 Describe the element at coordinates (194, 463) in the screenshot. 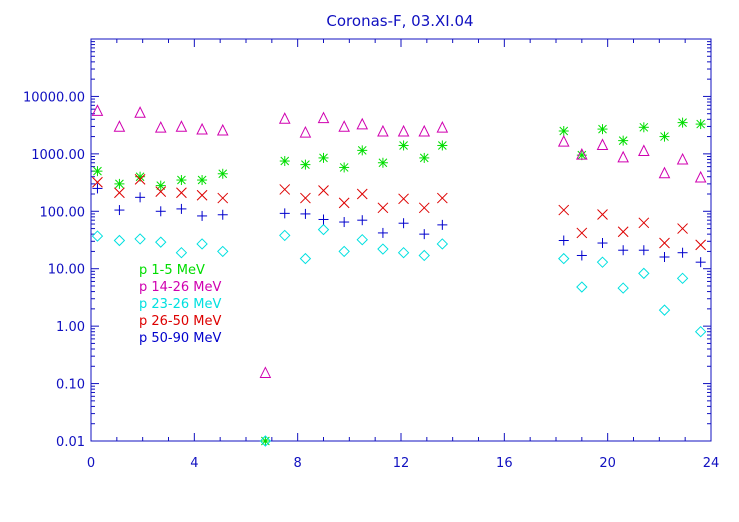

I see `x-tick-label: 4` at that location.